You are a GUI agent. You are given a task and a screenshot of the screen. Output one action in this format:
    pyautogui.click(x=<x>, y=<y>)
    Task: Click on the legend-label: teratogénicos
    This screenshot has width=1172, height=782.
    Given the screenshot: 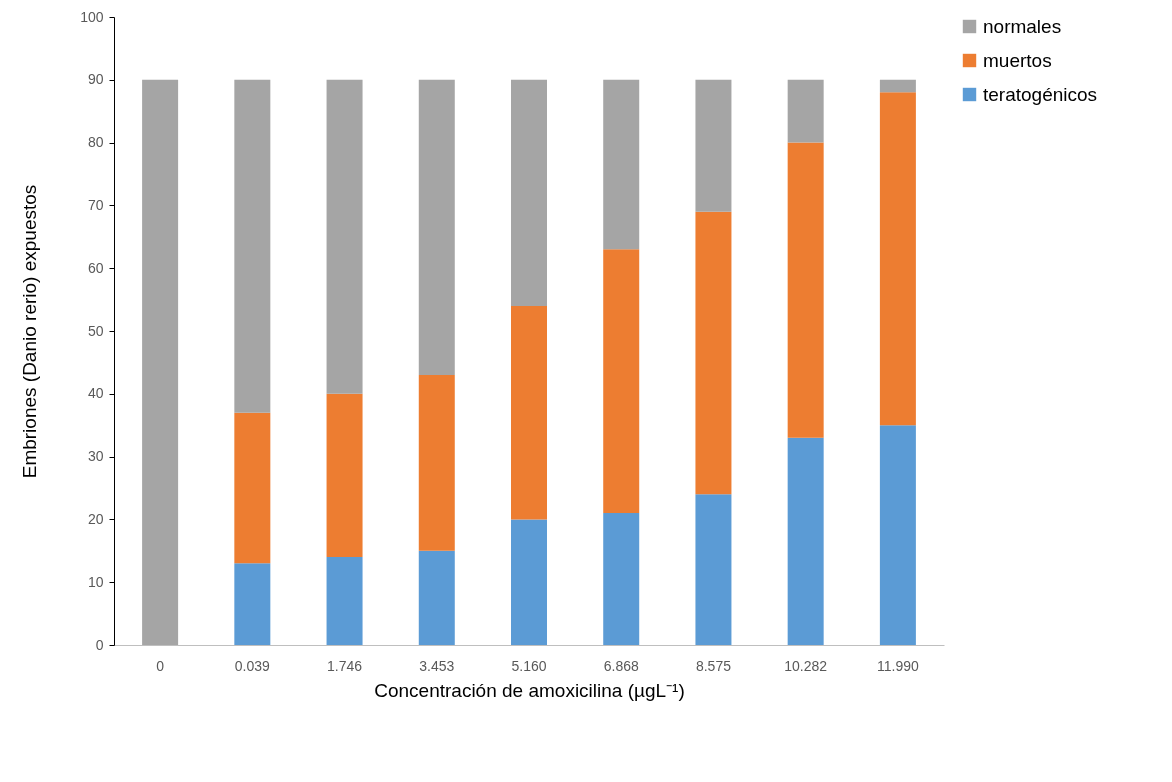 What is the action you would take?
    pyautogui.click(x=1040, y=94)
    